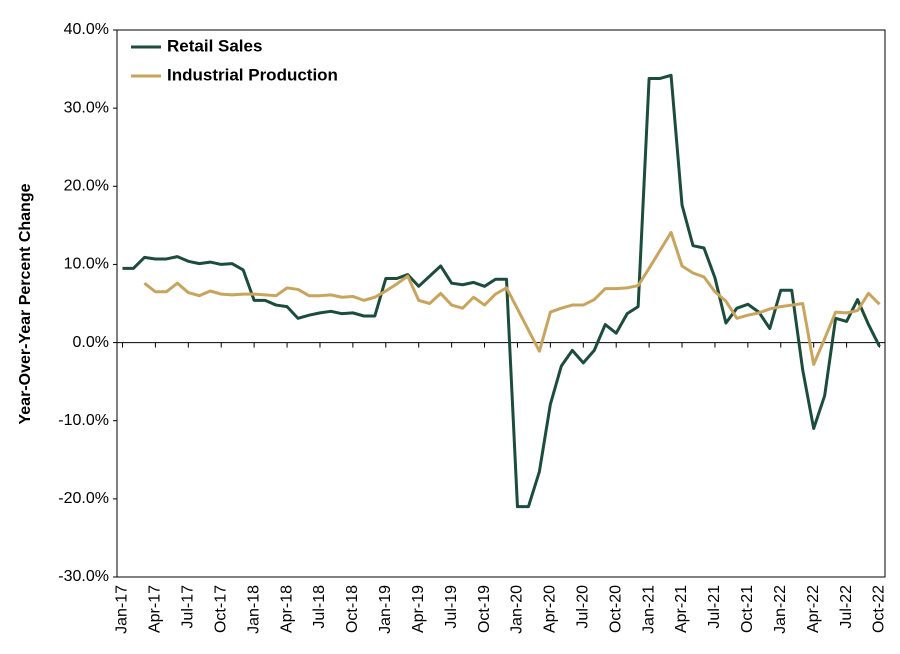 The height and width of the screenshot is (654, 900). Describe the element at coordinates (220, 609) in the screenshot. I see `x-tick-label: Oct-17` at that location.